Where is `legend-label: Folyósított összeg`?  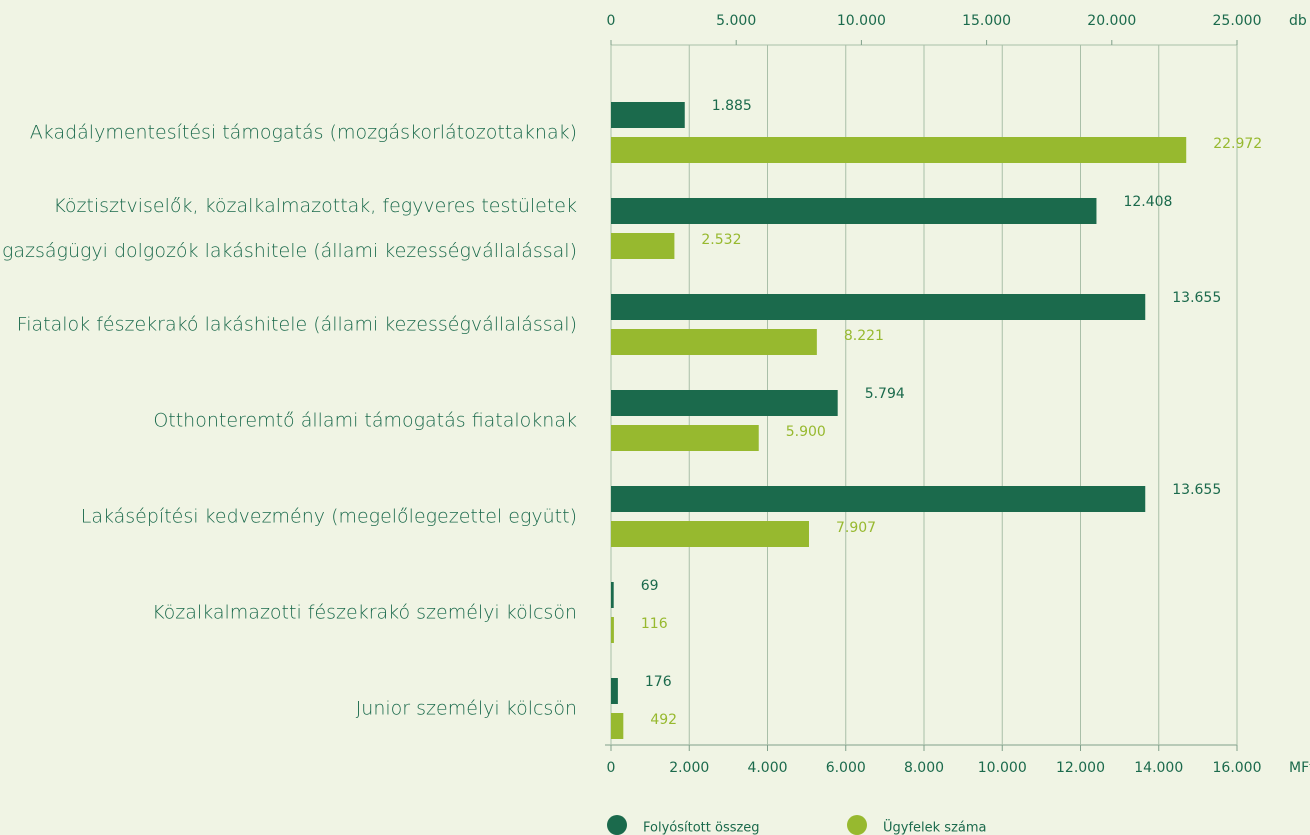 legend-label: Folyósított összeg is located at coordinates (701, 828).